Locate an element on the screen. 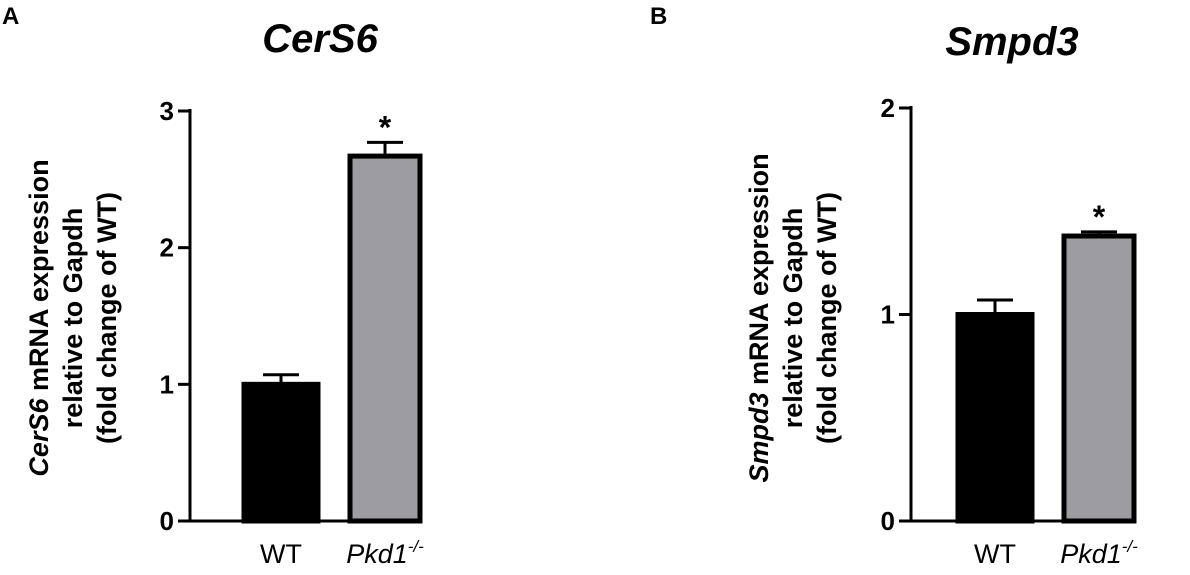  panel-b-ylabel-gene: Smpd3 is located at coordinates (759, 438).